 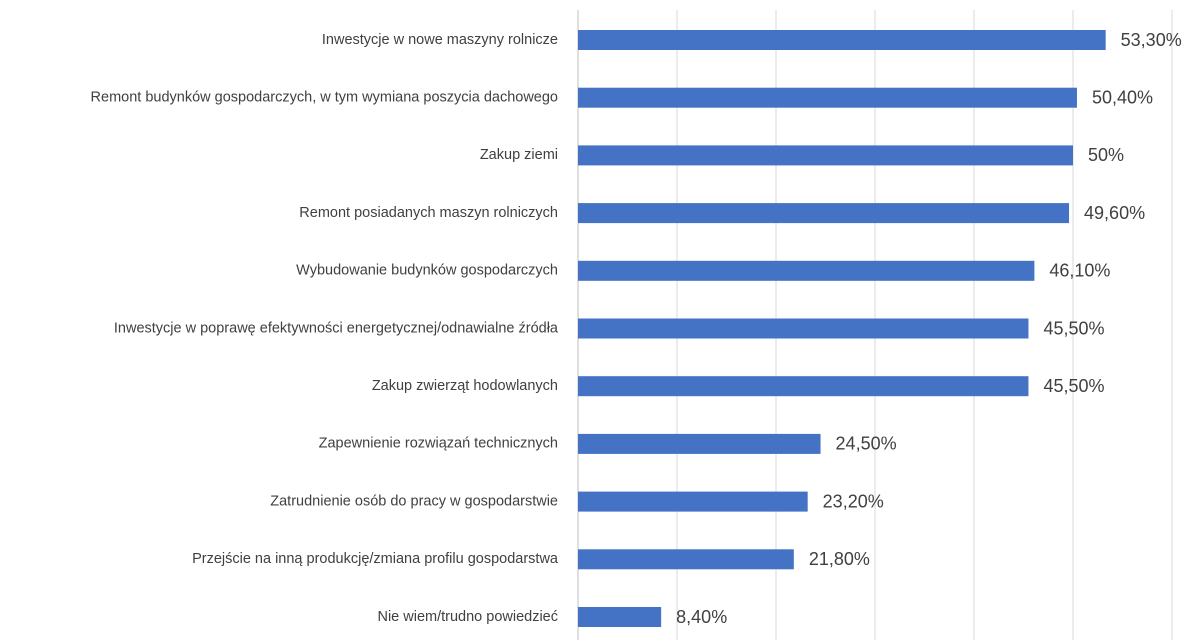 What do you see at coordinates (1106, 155) in the screenshot?
I see `data-label: 50%` at bounding box center [1106, 155].